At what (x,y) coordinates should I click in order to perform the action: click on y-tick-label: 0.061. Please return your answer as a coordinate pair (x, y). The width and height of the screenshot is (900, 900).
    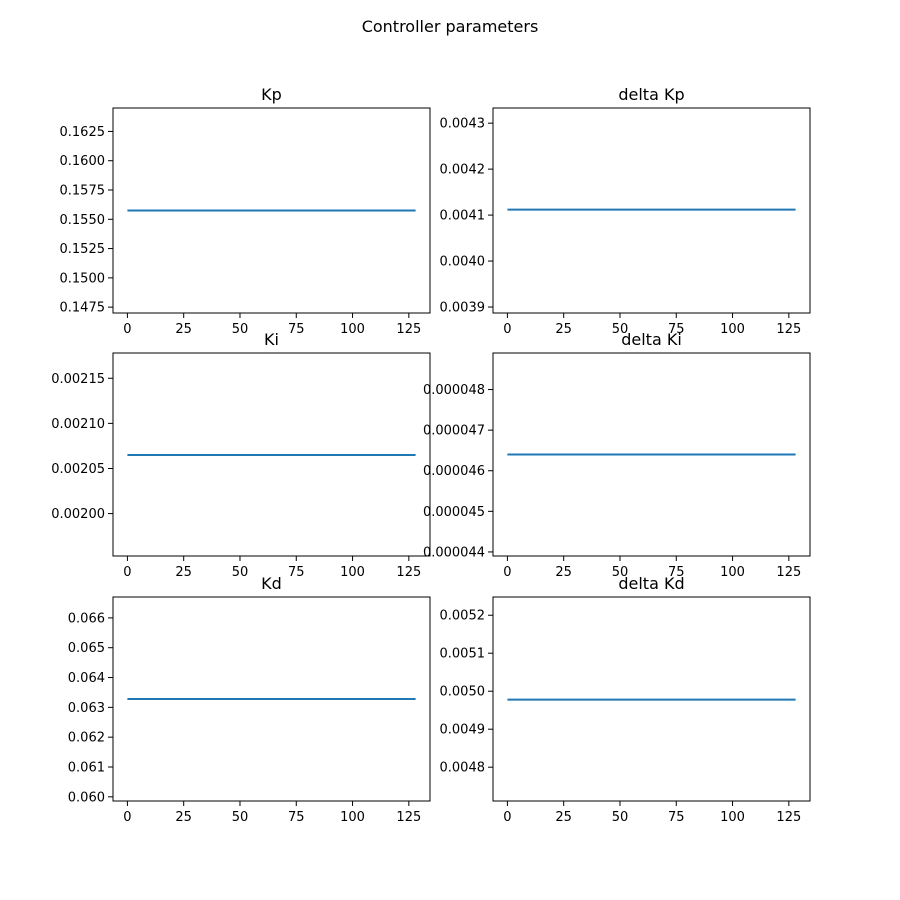
    Looking at the image, I should click on (86, 768).